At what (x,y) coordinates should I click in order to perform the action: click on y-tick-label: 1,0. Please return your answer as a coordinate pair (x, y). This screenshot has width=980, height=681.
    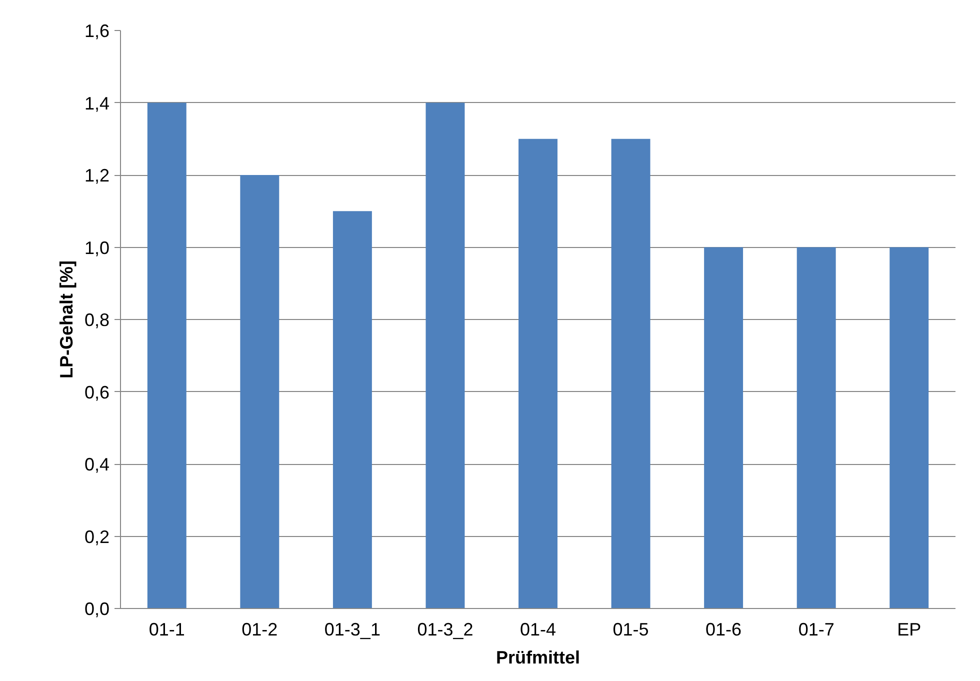
    Looking at the image, I should click on (97, 248).